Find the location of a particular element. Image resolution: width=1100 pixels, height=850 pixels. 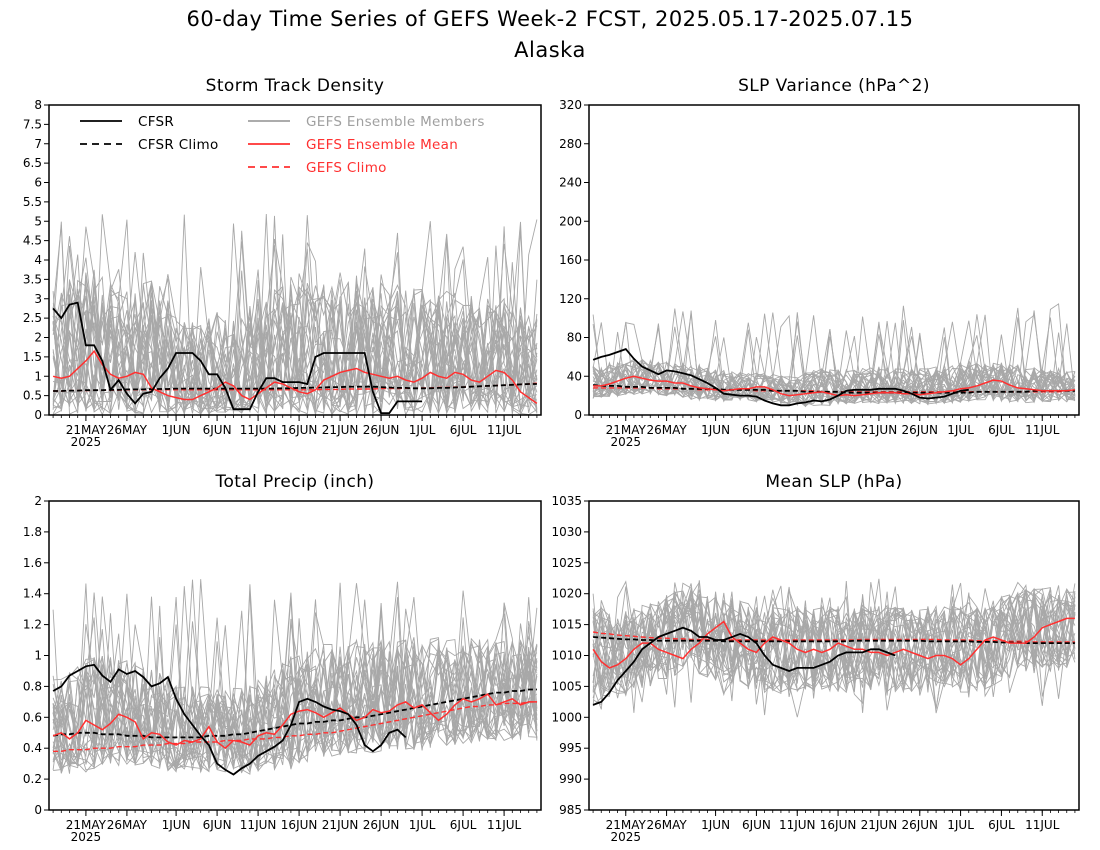

panel-title: Total Precip (inch) is located at coordinates (295, 482).